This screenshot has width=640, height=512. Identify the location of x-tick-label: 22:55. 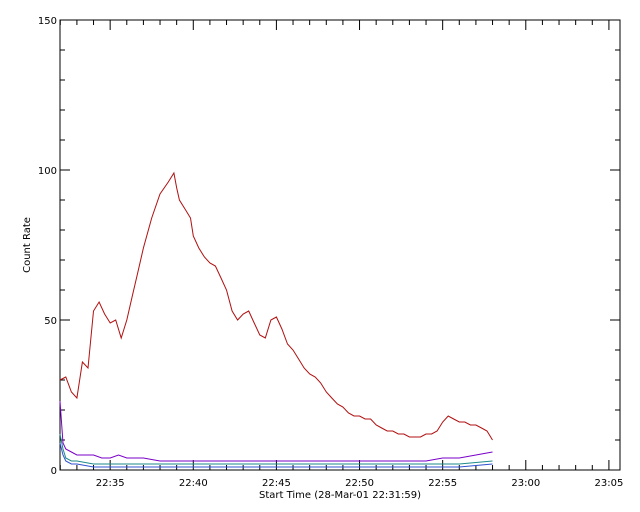
(442, 483).